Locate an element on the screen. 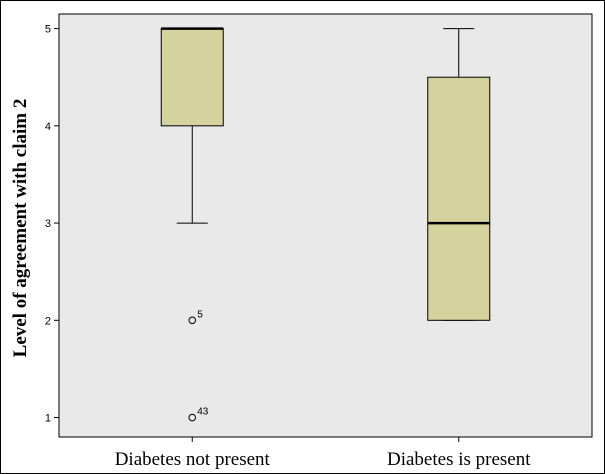 The width and height of the screenshot is (605, 474). outlier-label: 5 is located at coordinates (200, 314).